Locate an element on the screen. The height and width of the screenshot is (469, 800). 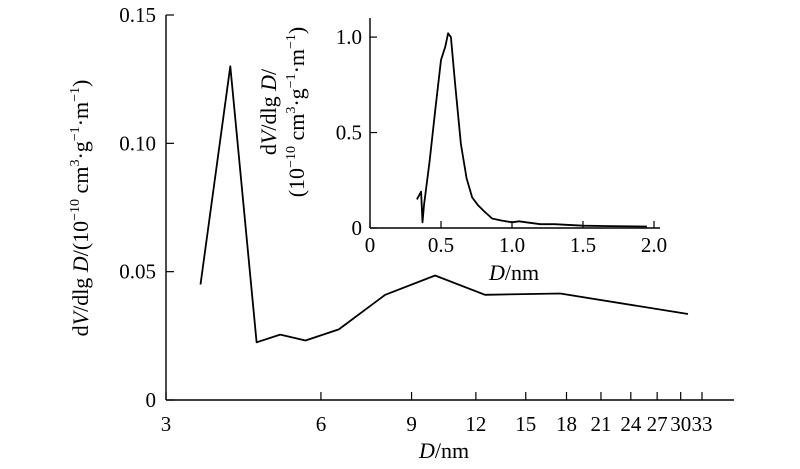
inset-x-tick-label: 0.5 is located at coordinates (441, 245).